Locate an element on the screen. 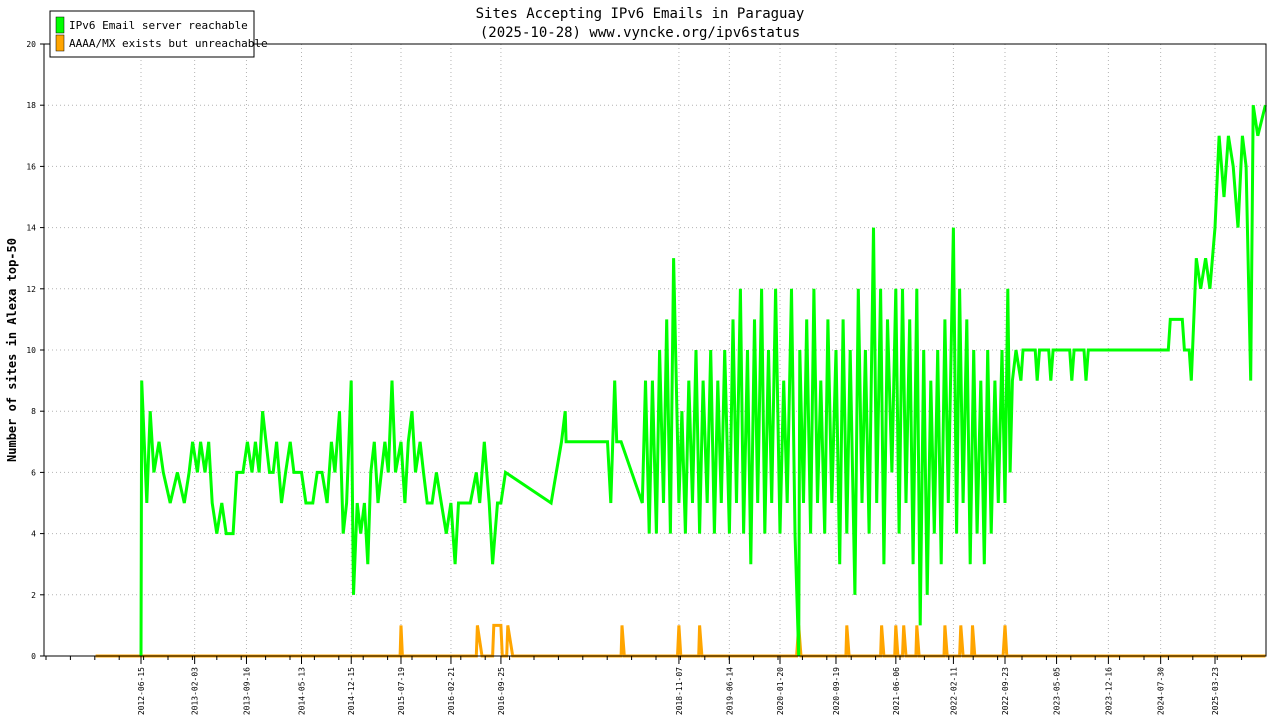 The image size is (1280, 720). chart-title: Sites Accepting IPv6 Emails in Paraguay is located at coordinates (640, 14).